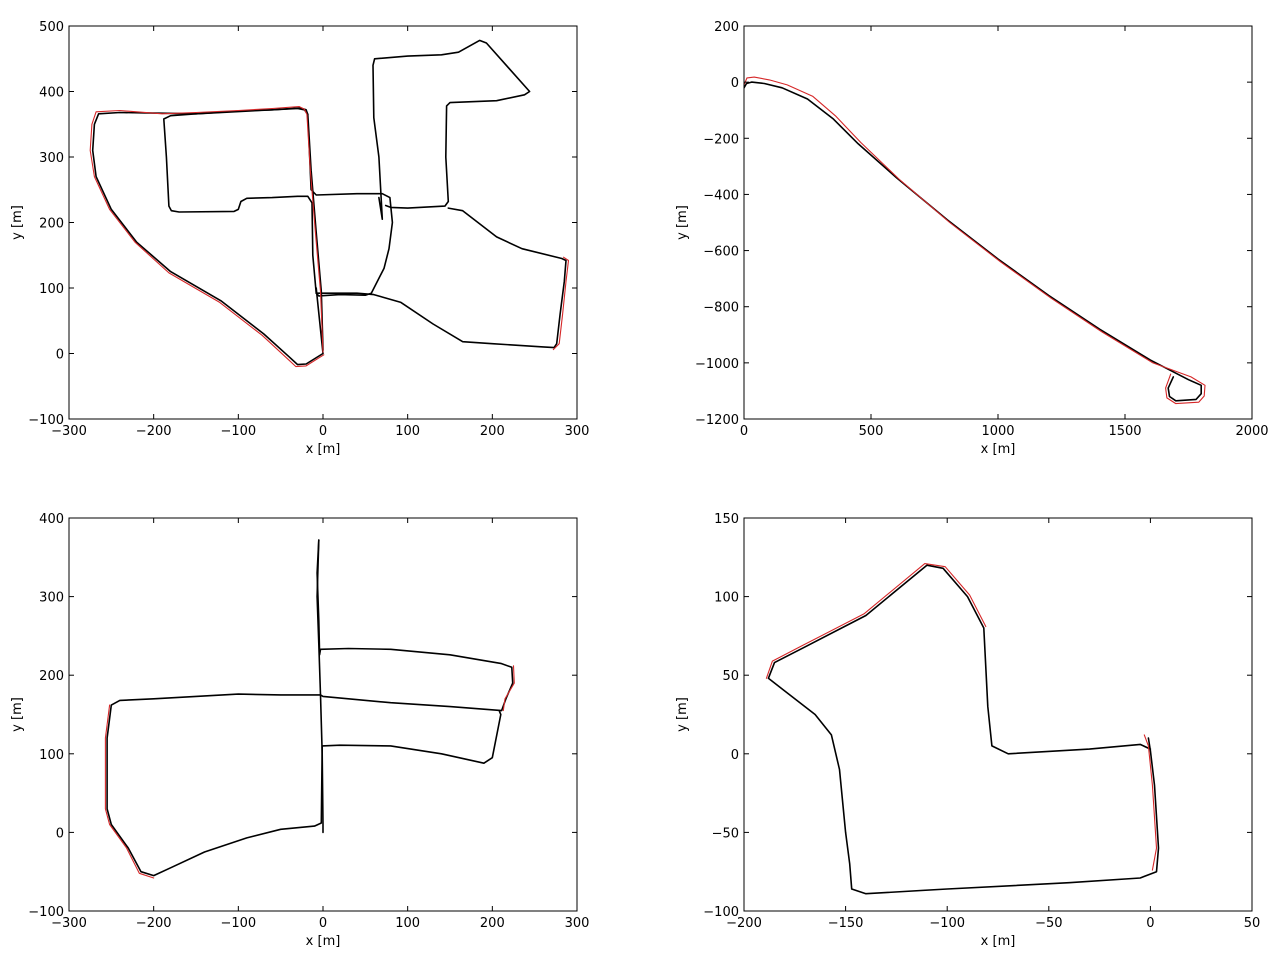  Describe the element at coordinates (51, 27) in the screenshot. I see `y-tick-label: 500` at that location.